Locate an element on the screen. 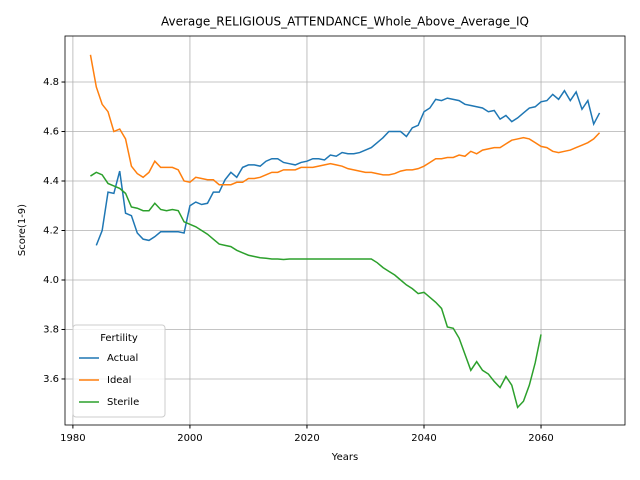  x-tick-label: 2040 is located at coordinates (423, 438).